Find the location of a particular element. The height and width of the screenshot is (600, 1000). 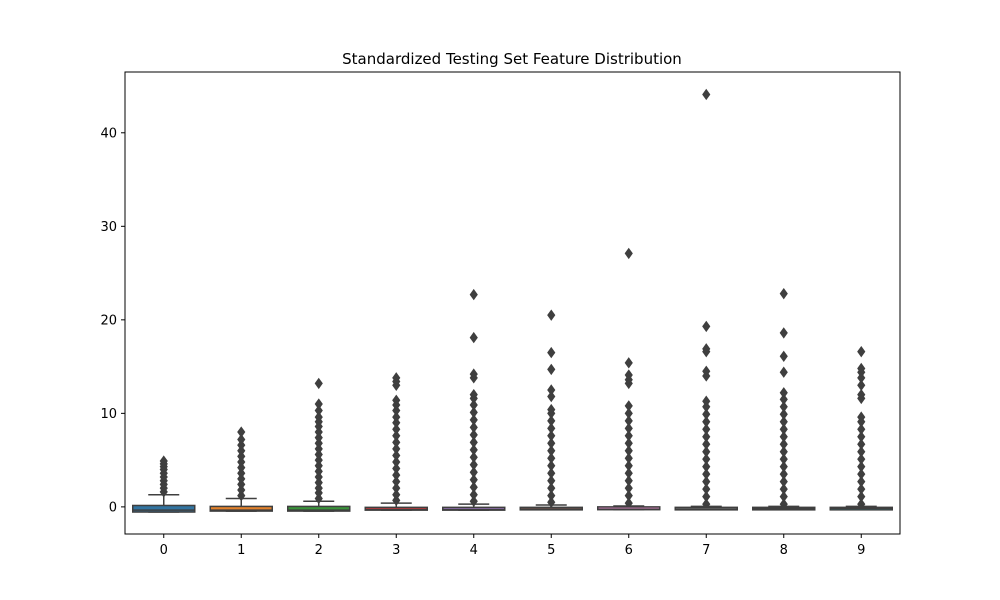

y-tick-label: 30 is located at coordinates (108, 227).